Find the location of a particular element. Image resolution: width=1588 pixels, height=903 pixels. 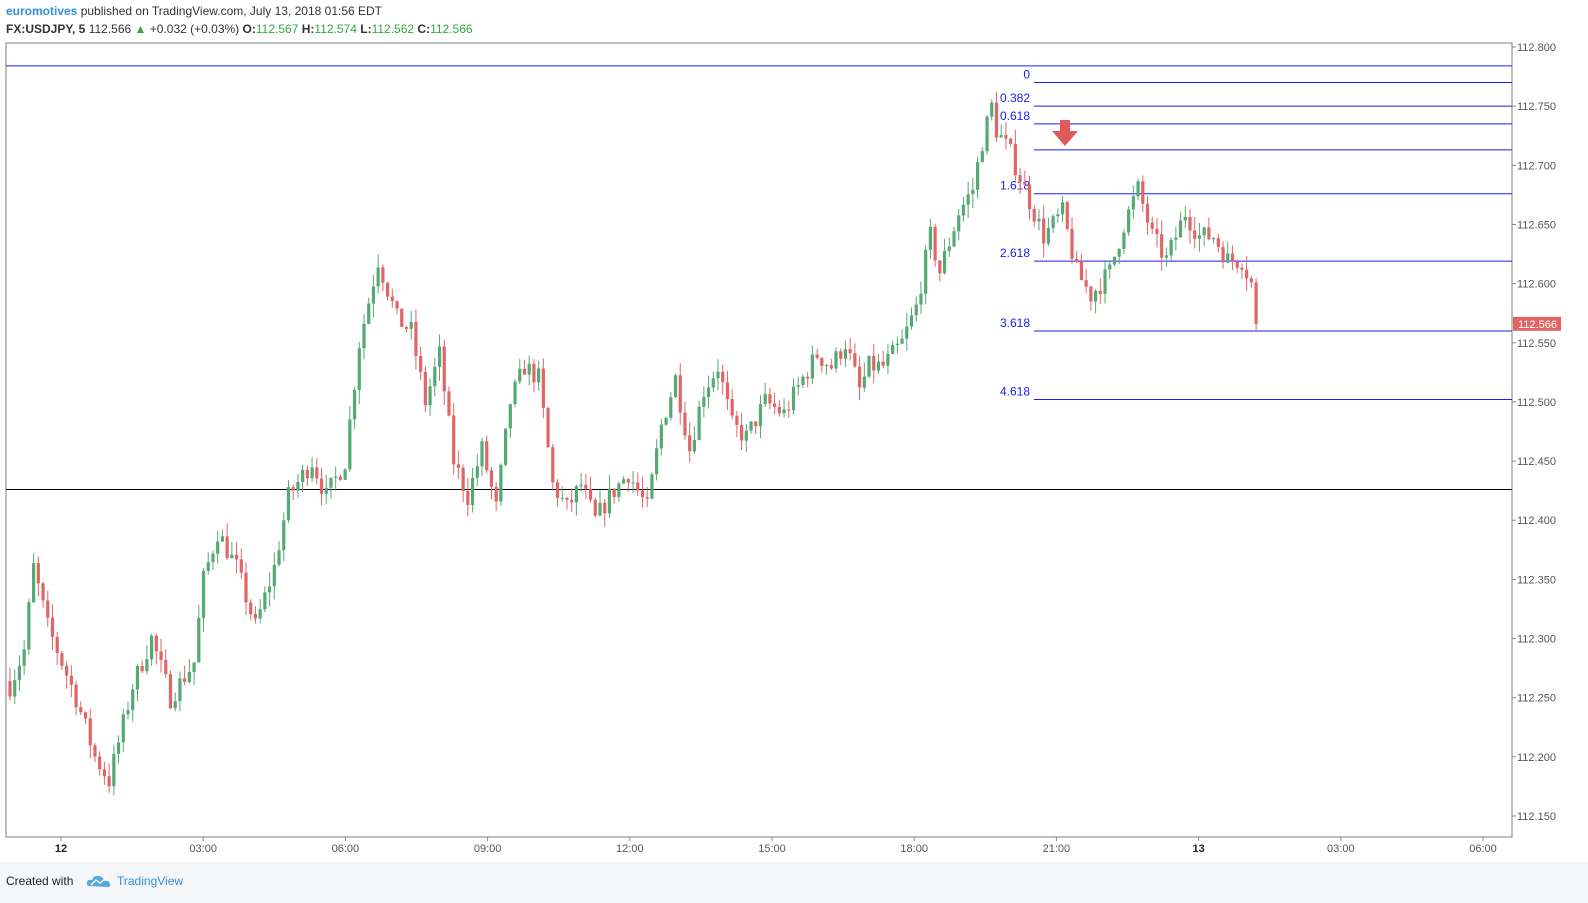

y-tick-label: 112.550 is located at coordinates (1536, 344).